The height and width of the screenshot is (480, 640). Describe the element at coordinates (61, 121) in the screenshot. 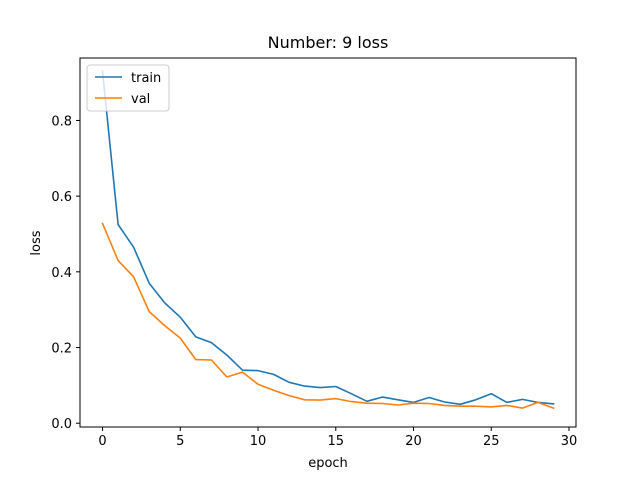

I see `y-tick-label: 0.8` at that location.